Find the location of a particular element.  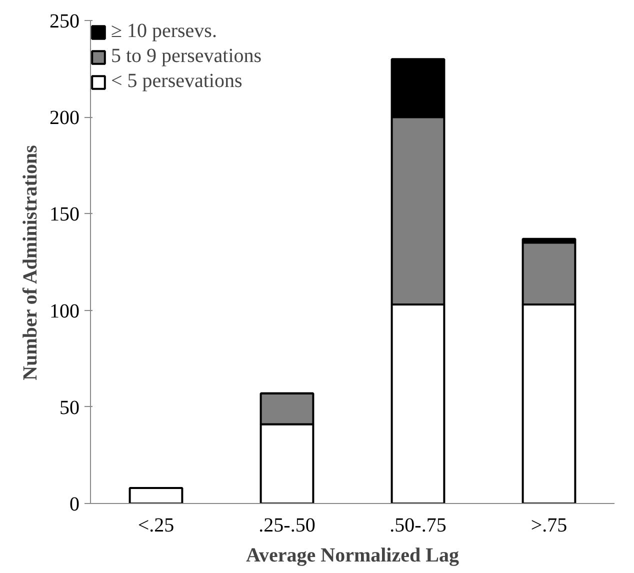

y-tick-label: 150 is located at coordinates (65, 215).